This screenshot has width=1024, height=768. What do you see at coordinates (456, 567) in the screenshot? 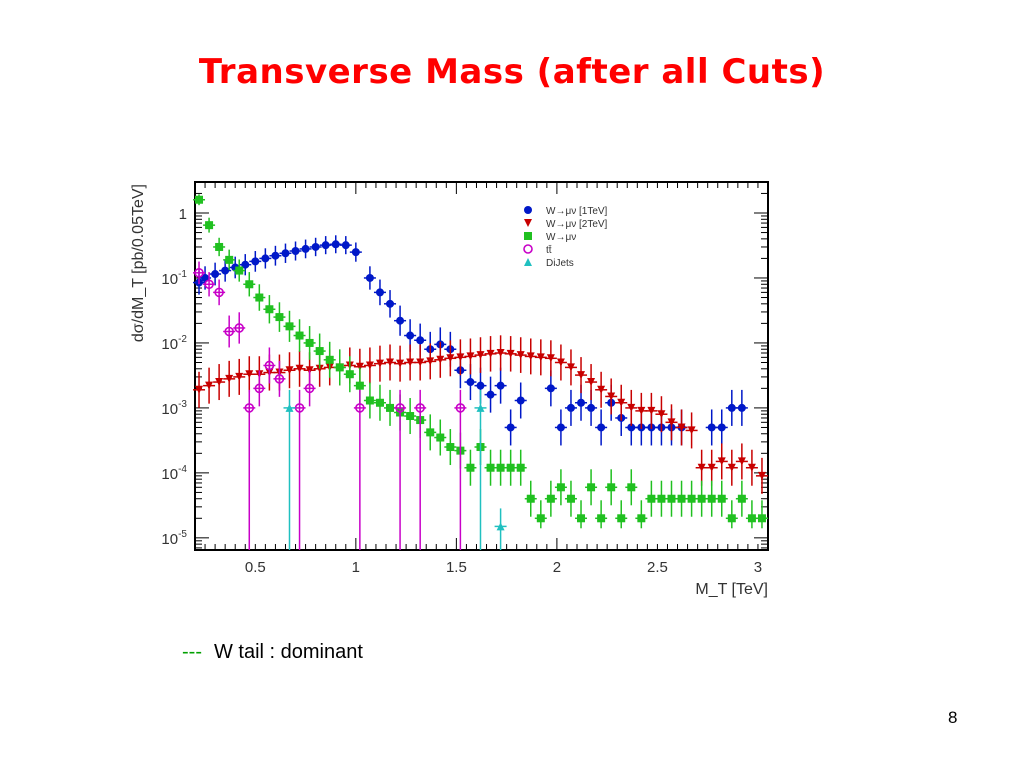
I see `x-tick-label: 1.5` at bounding box center [456, 567].